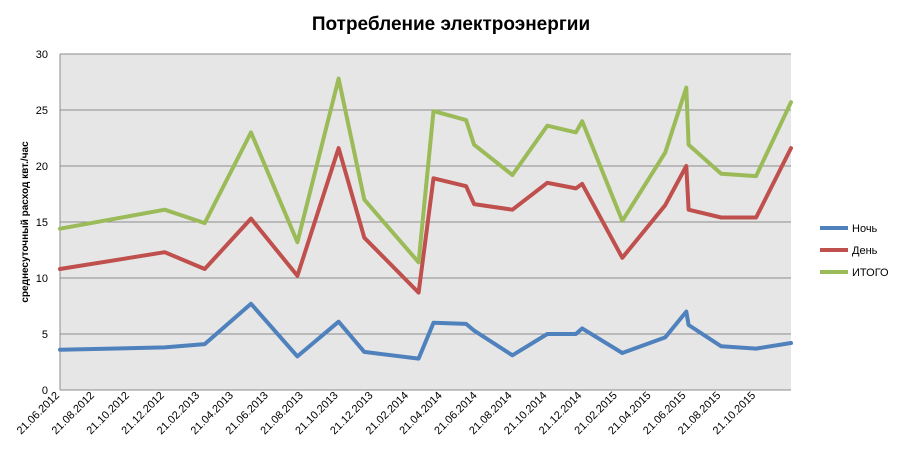 The height and width of the screenshot is (463, 902). Describe the element at coordinates (451, 24) in the screenshot. I see `chart-title: Потребление электроэнергии` at that location.